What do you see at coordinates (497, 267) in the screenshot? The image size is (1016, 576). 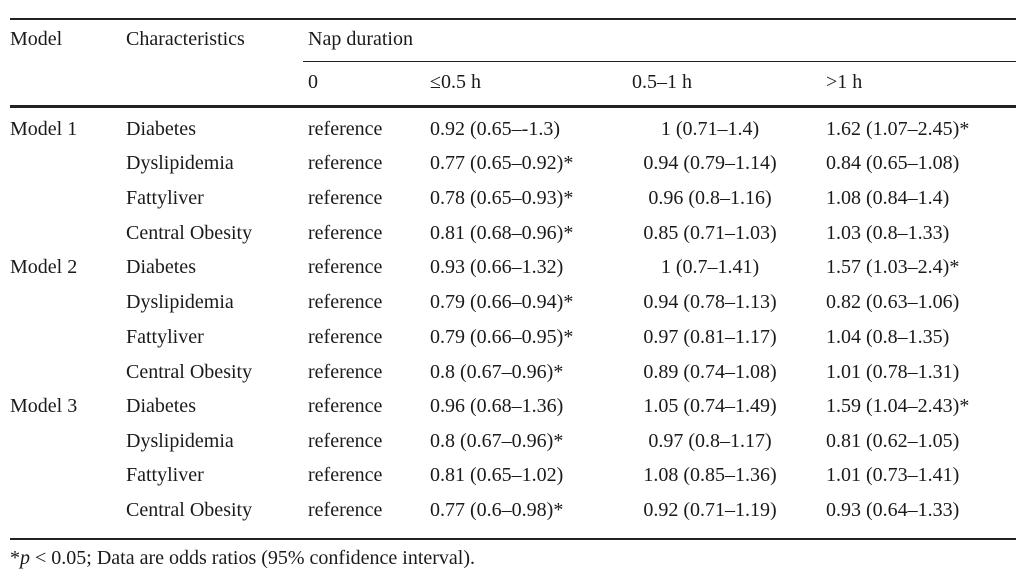 I see `cell-or-le-0-5h: 0.93 (0.66–1.32)` at bounding box center [497, 267].